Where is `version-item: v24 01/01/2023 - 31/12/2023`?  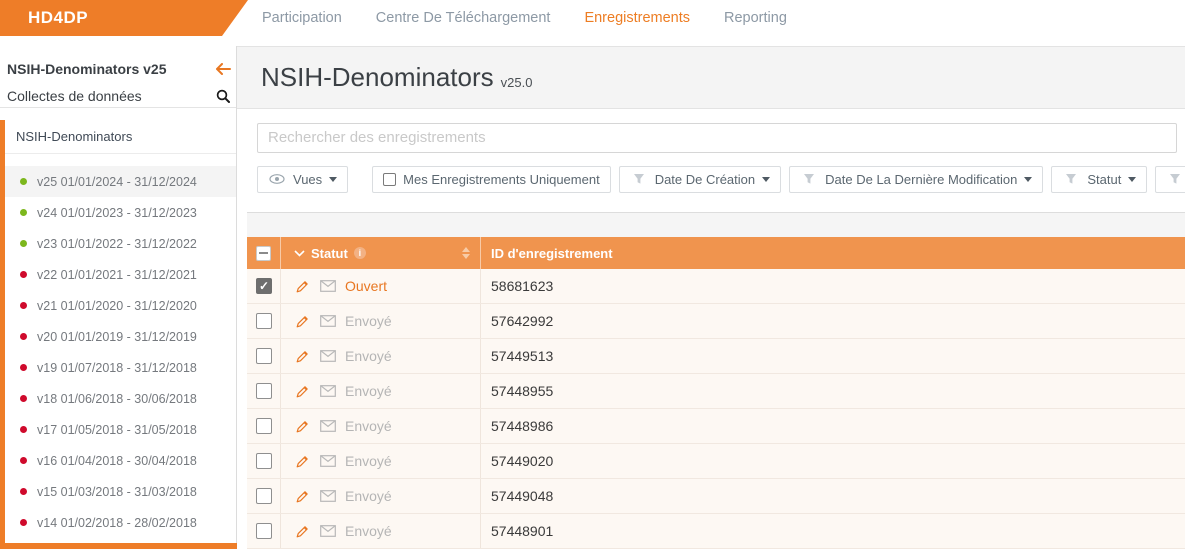 version-item: v24 01/01/2023 - 31/12/2023 is located at coordinates (120, 212).